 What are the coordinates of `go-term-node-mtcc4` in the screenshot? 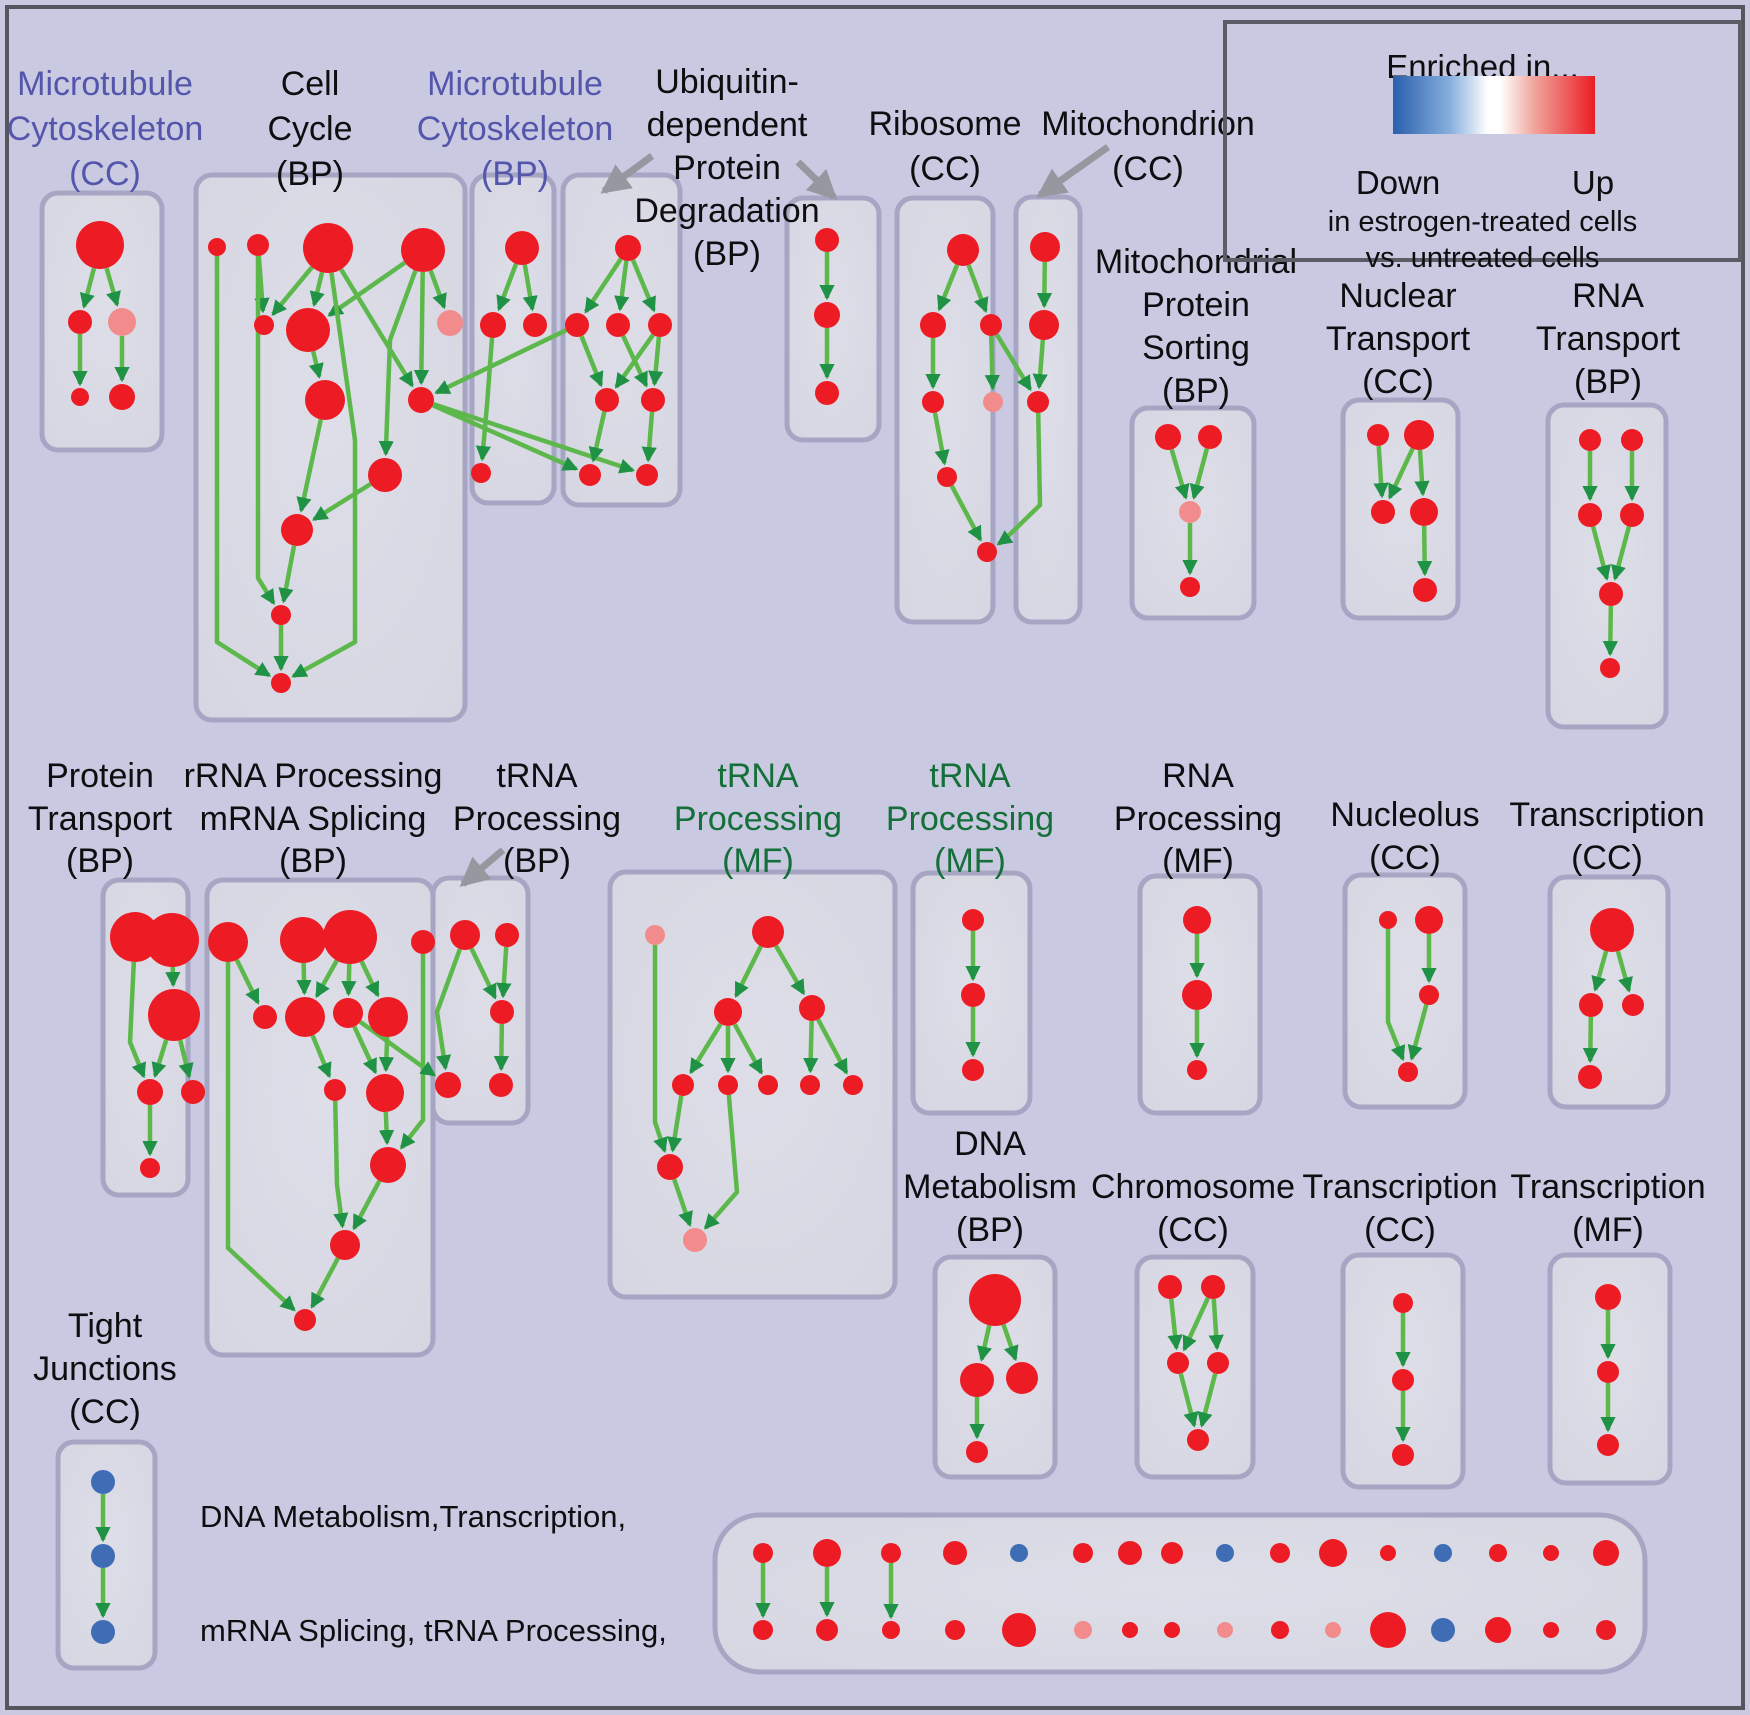 It's located at (80, 397).